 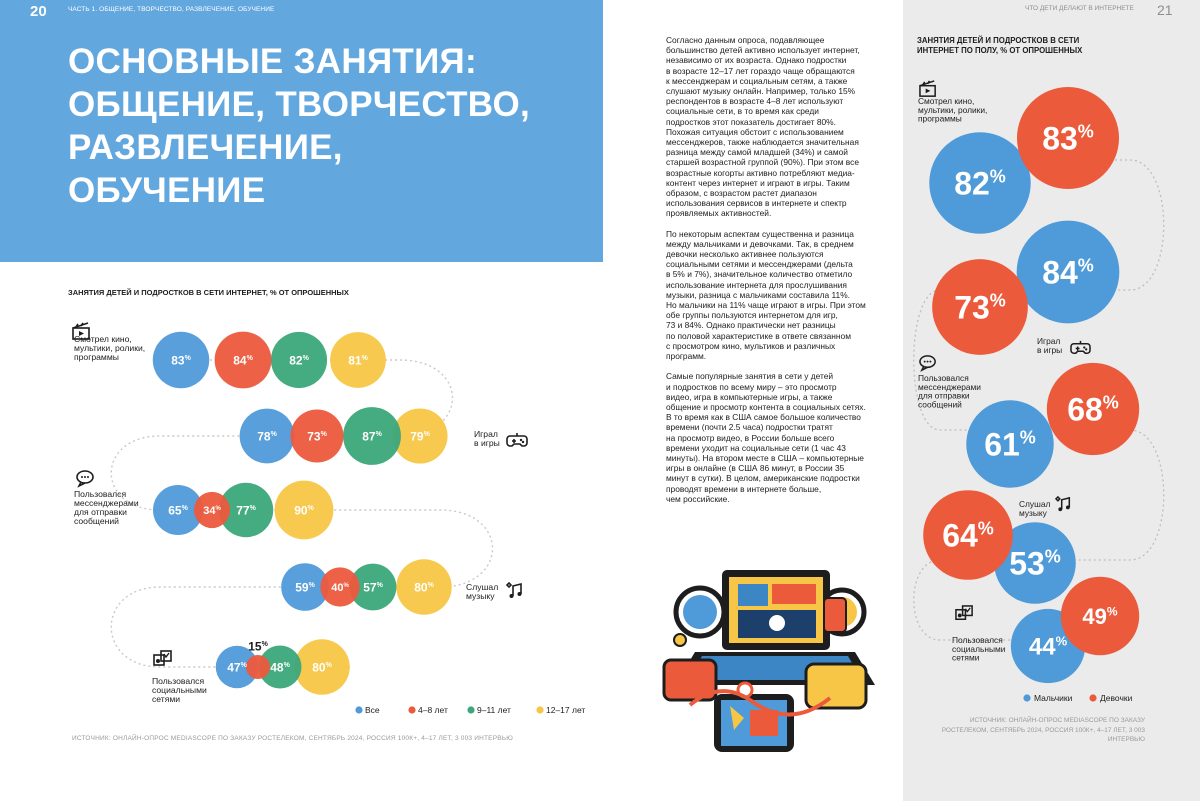 What do you see at coordinates (1048, 647) in the screenshot?
I see `value-label: 44%` at bounding box center [1048, 647].